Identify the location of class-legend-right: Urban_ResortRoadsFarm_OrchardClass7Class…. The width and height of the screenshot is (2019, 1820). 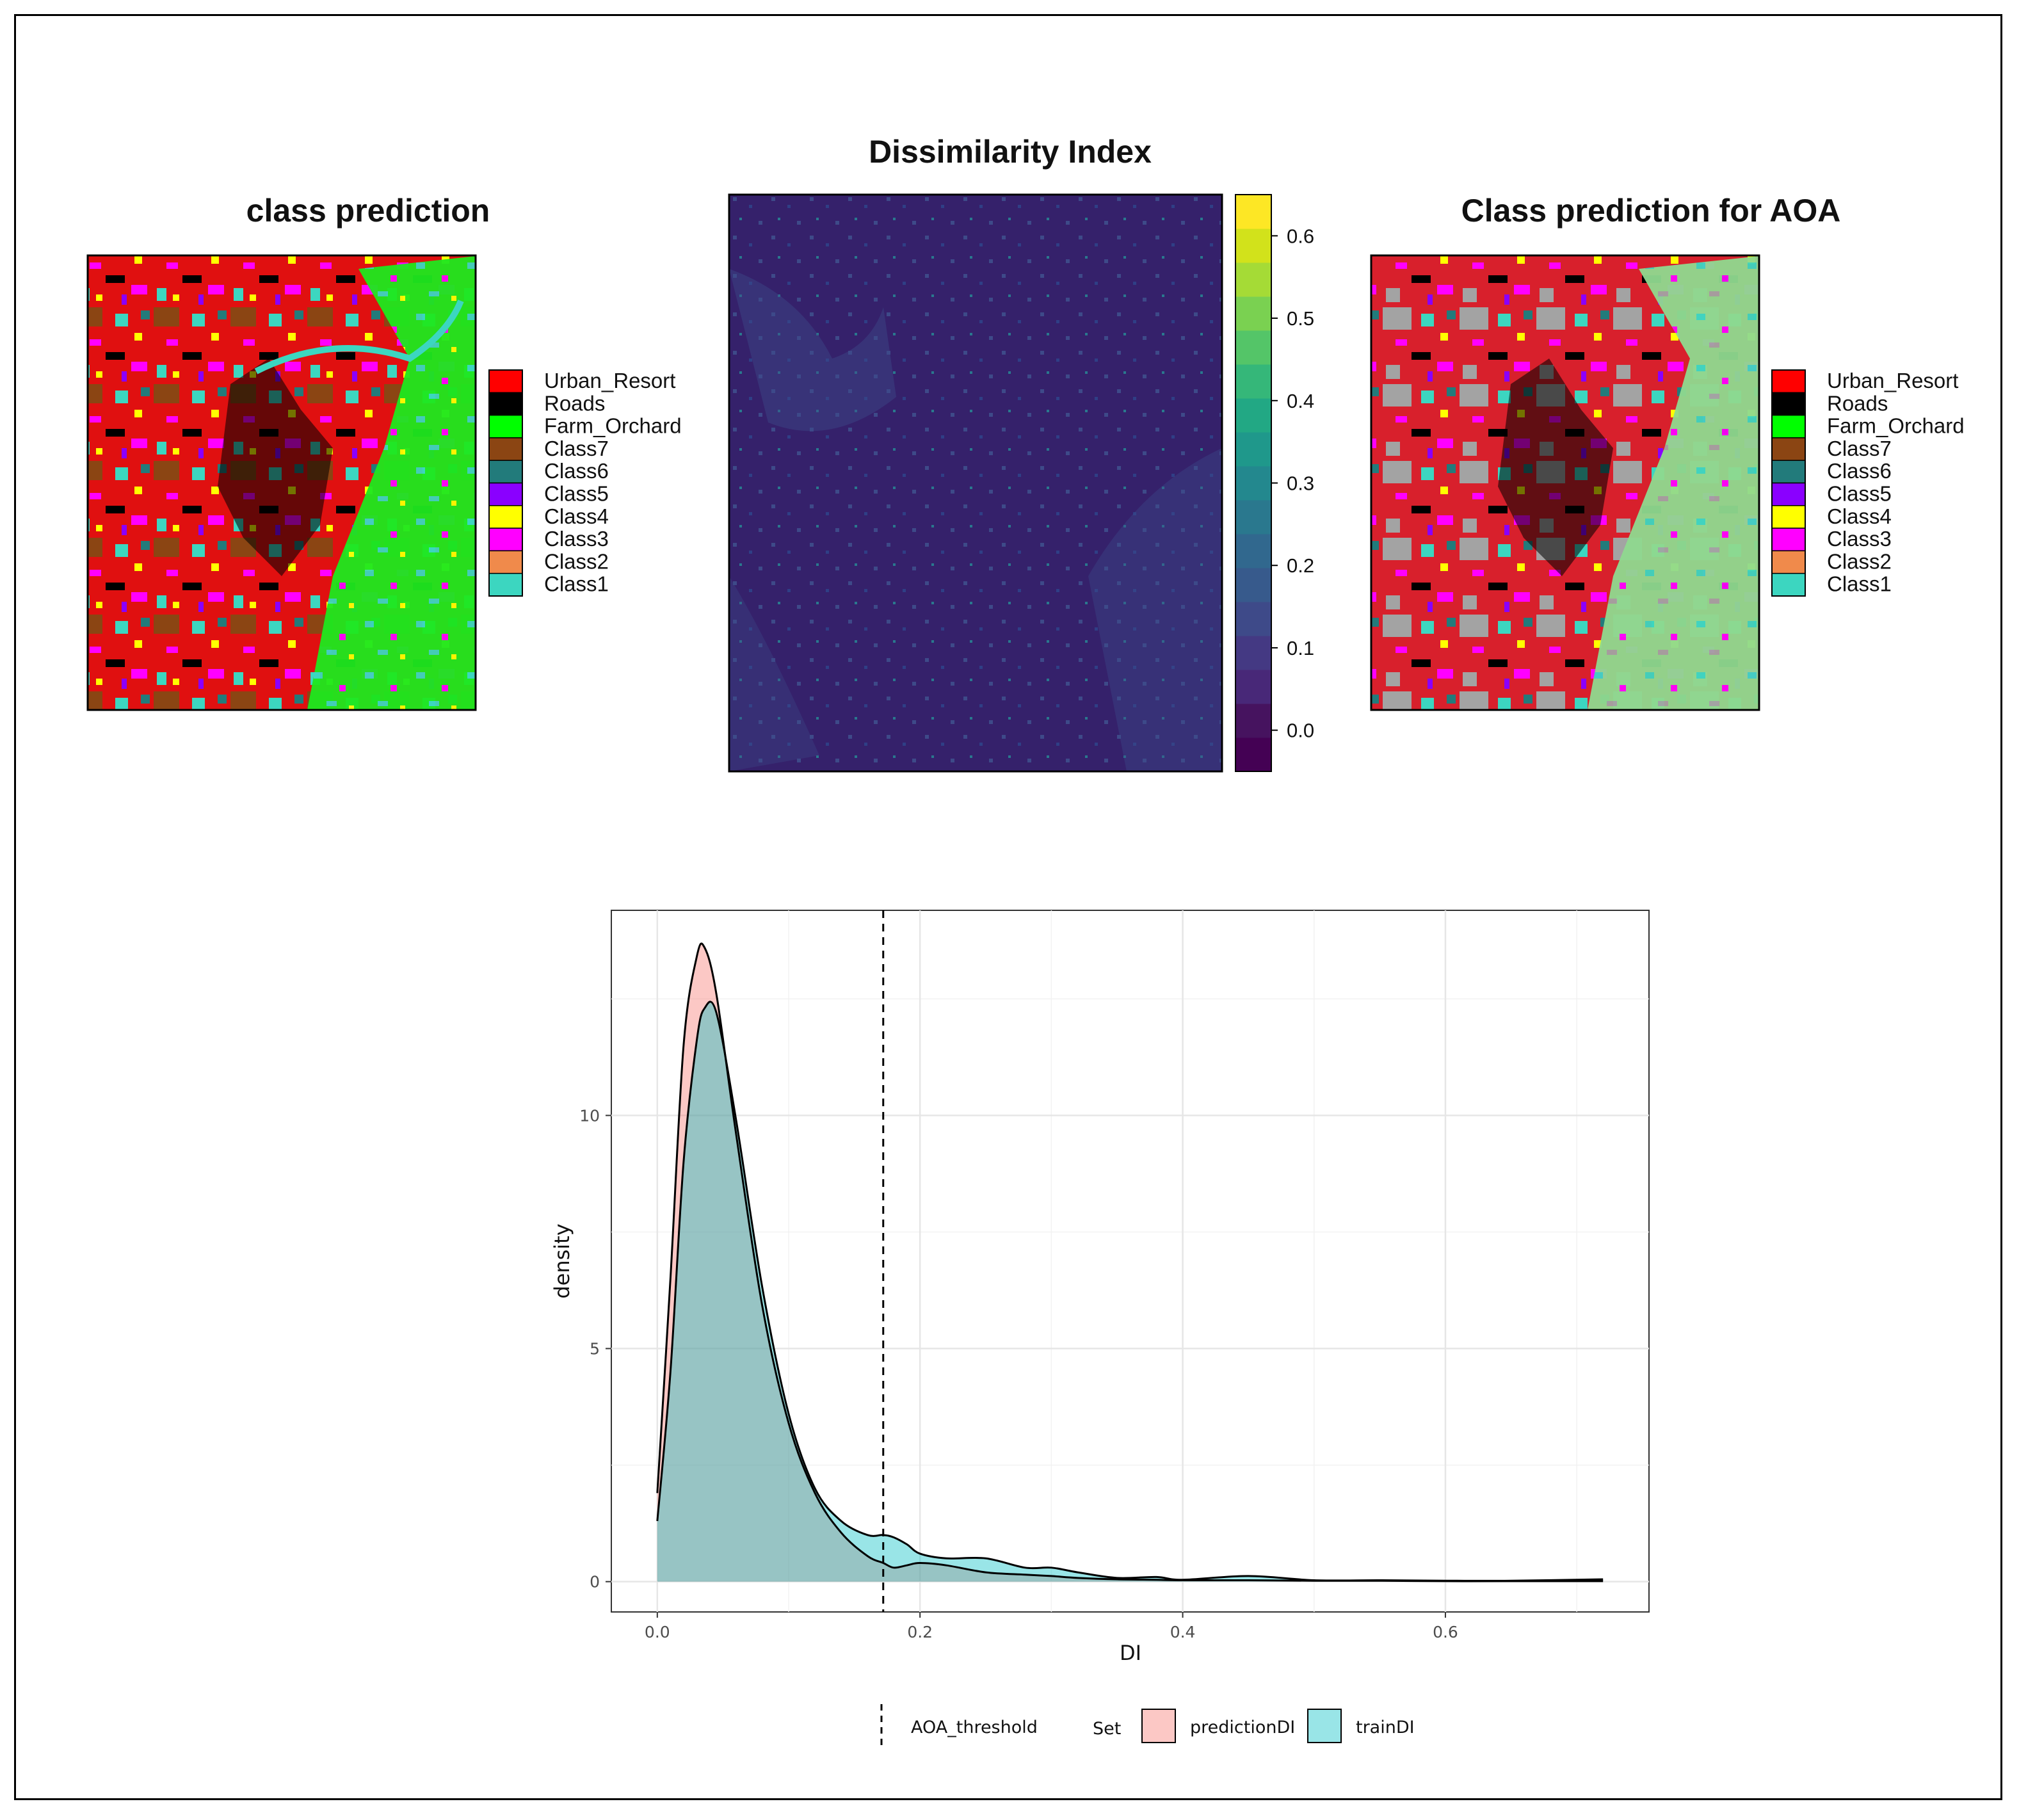
(1868, 483).